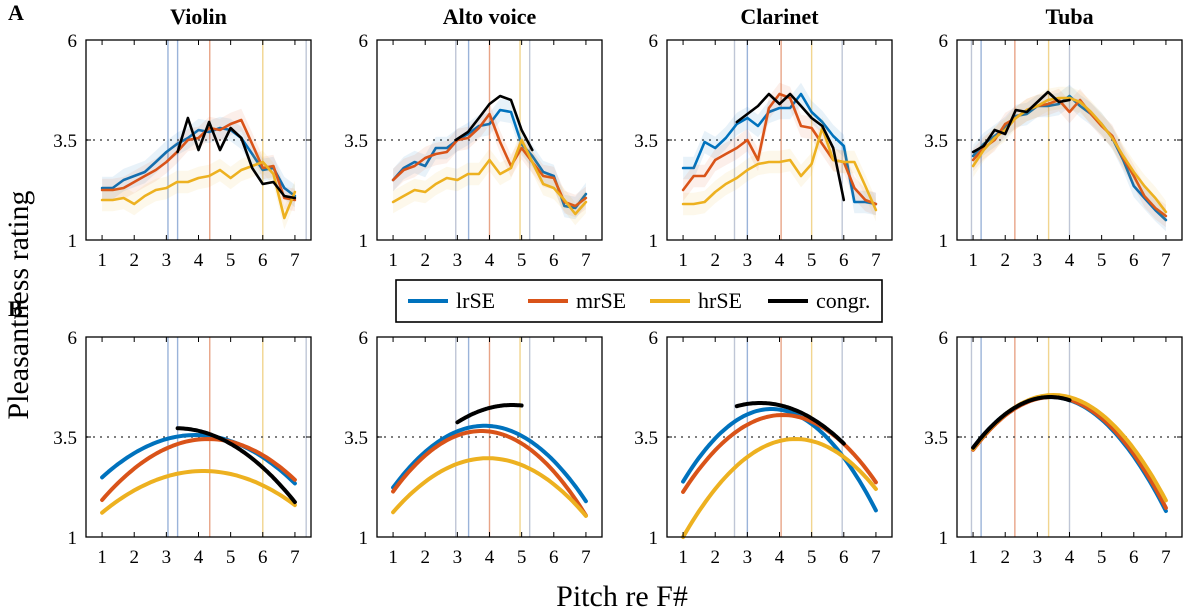 This screenshot has height=614, width=1200. Describe the element at coordinates (622, 596) in the screenshot. I see `x-axis-label: Pitch re F#` at that location.